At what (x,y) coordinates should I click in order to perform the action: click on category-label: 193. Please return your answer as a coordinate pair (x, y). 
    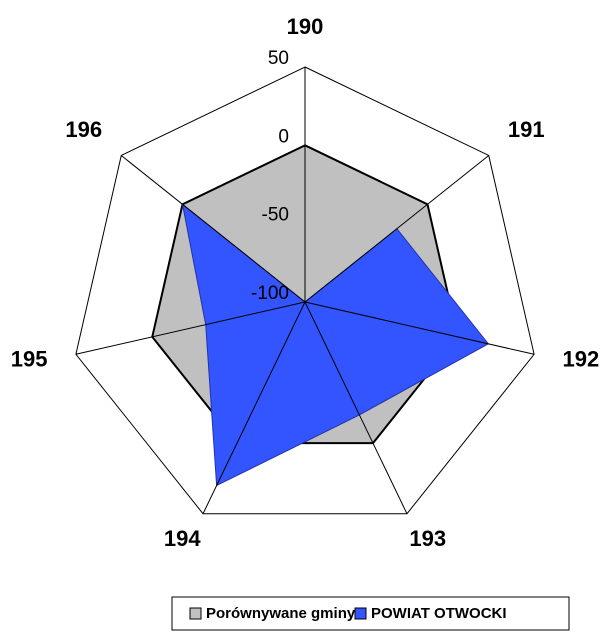
    Looking at the image, I should click on (427, 538).